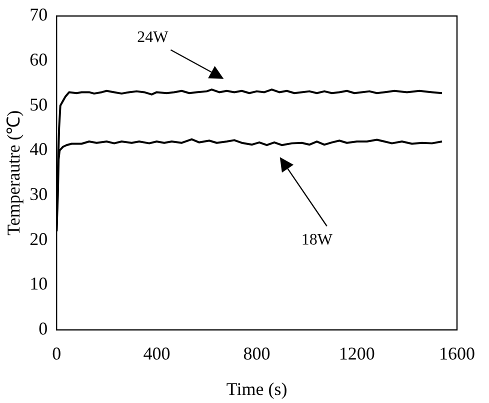 The height and width of the screenshot is (403, 489). What do you see at coordinates (43, 328) in the screenshot?
I see `y-tick-label: 0` at bounding box center [43, 328].